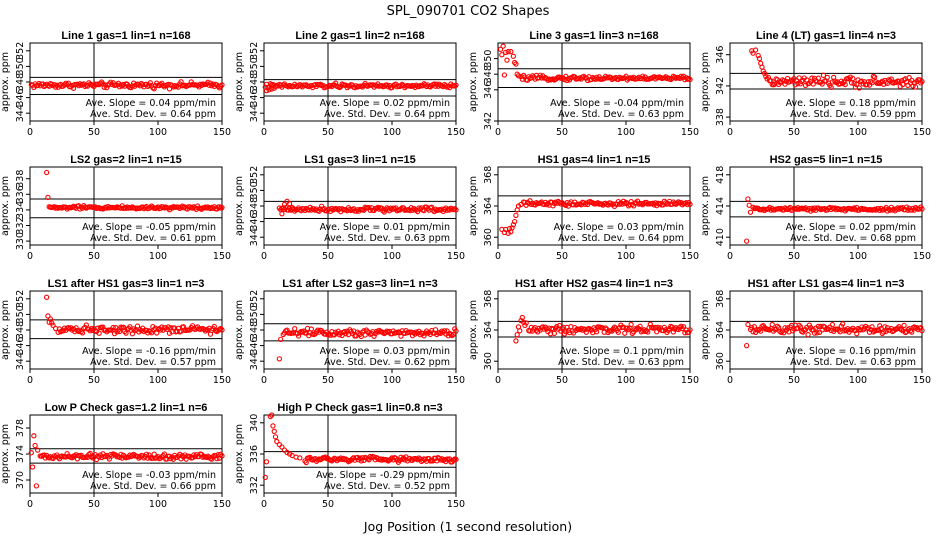  Describe the element at coordinates (387, 486) in the screenshot. I see `std-dev-annotation: Ave. Std. Dev. = 0.52 ppm` at that location.